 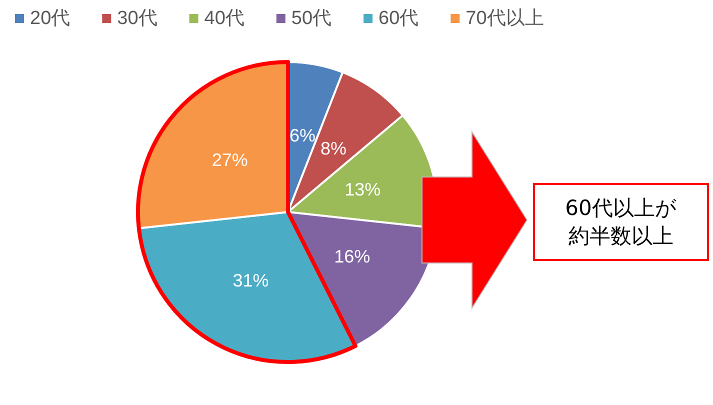 What do you see at coordinates (352, 256) in the screenshot?
I see `data-label: 16%` at bounding box center [352, 256].